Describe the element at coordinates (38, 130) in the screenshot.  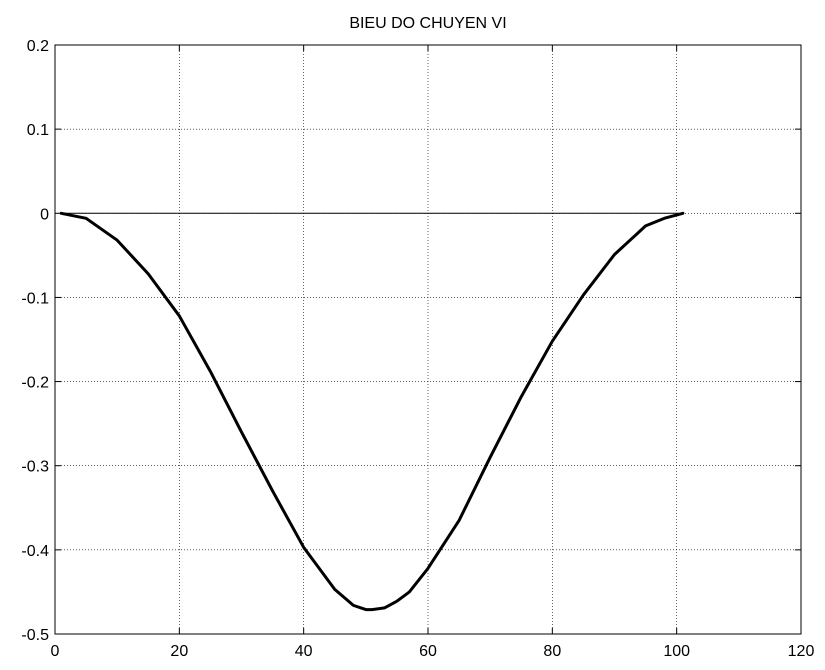
I see `y-tick-label: 0.1` at that location.